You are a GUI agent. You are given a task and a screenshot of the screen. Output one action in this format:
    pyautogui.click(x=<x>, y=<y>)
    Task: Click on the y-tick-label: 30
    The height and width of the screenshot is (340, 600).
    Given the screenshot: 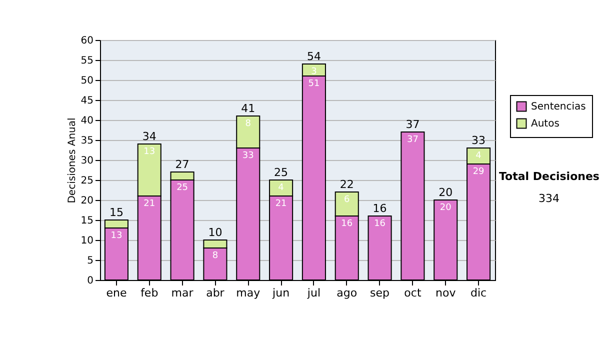 What is the action you would take?
    pyautogui.click(x=87, y=161)
    